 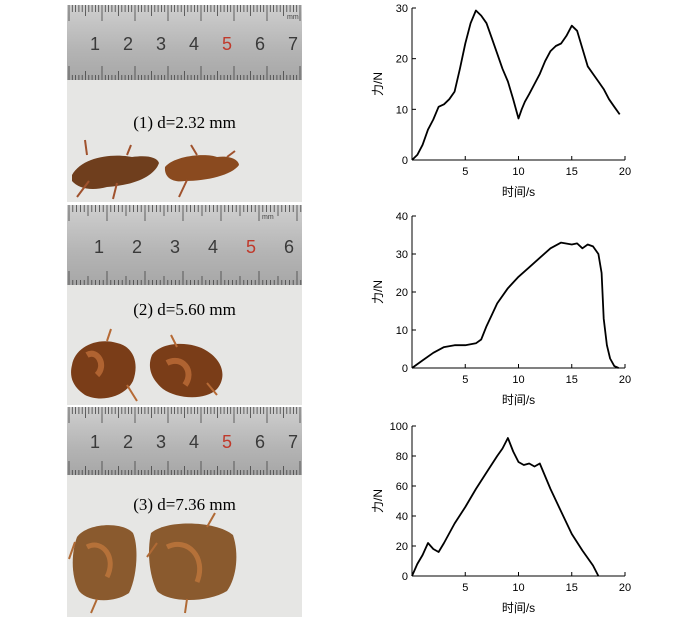 I want to click on chart-svg-1: 0 10 20 30 5 10 15 20 时间/s 力/N, so click(x=501, y=101).